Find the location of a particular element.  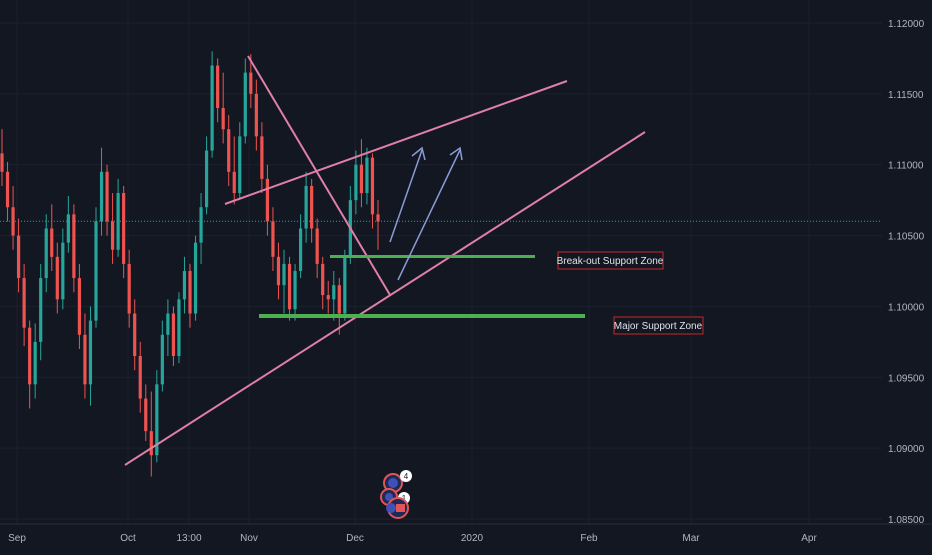

y-tick-label: 1.12000 is located at coordinates (906, 24).